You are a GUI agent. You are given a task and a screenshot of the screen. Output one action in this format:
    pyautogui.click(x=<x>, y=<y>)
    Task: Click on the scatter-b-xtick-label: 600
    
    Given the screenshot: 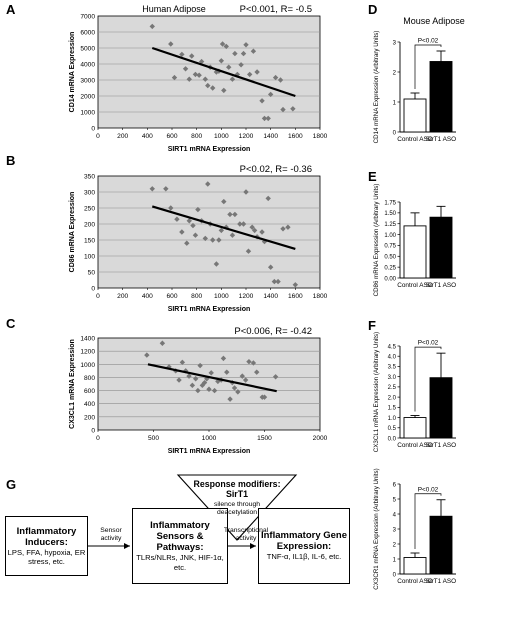 What is the action you would take?
    pyautogui.click(x=171, y=296)
    